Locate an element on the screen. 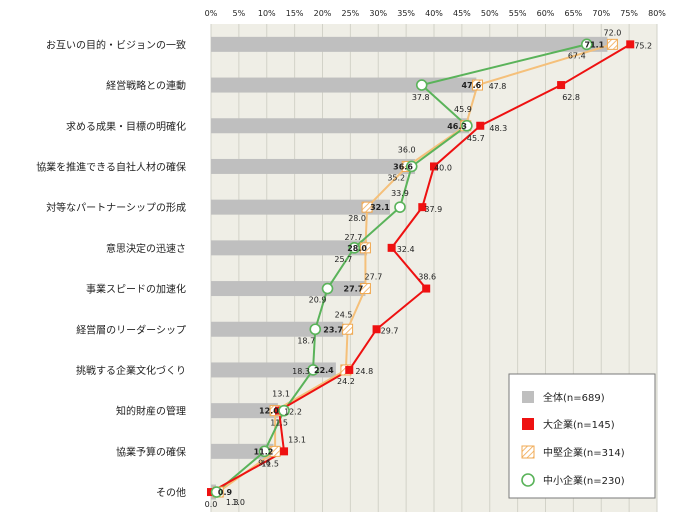  legend-label: 中小企業(n=230) is located at coordinates (584, 480).